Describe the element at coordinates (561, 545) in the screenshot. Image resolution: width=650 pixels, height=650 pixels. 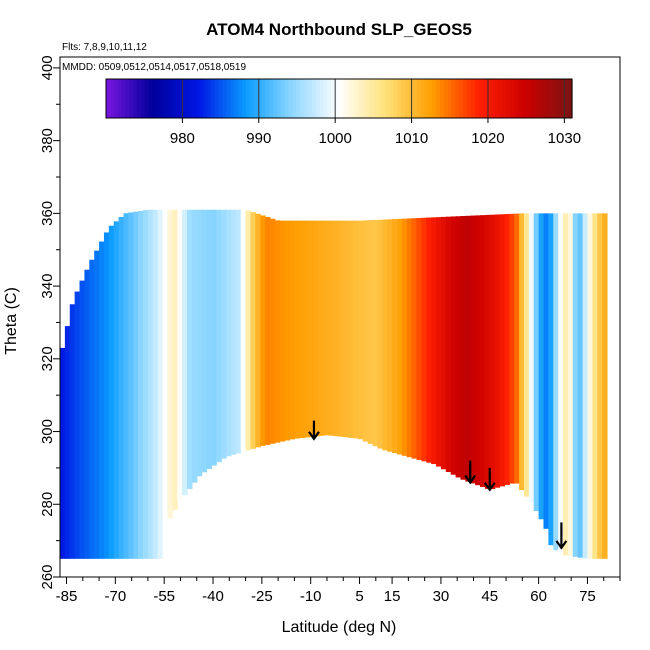
I see `arrow-head` at that location.